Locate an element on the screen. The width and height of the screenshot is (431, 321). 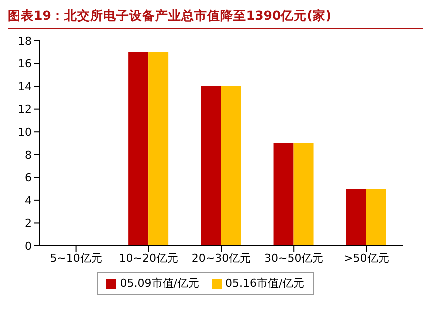
legend-label: 05.16市值/亿元 is located at coordinates (264, 283).